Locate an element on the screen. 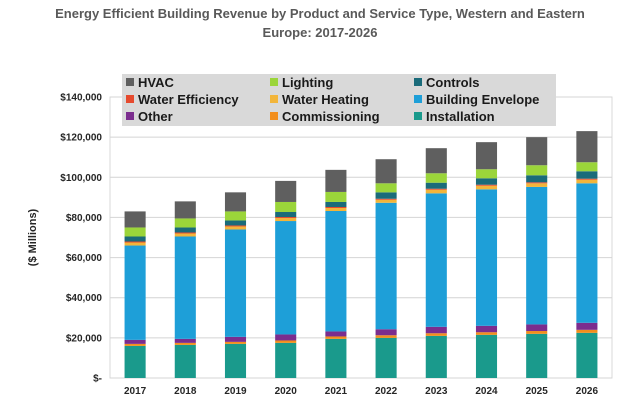 This screenshot has width=640, height=419. bar-stack-2024 is located at coordinates (486, 260).